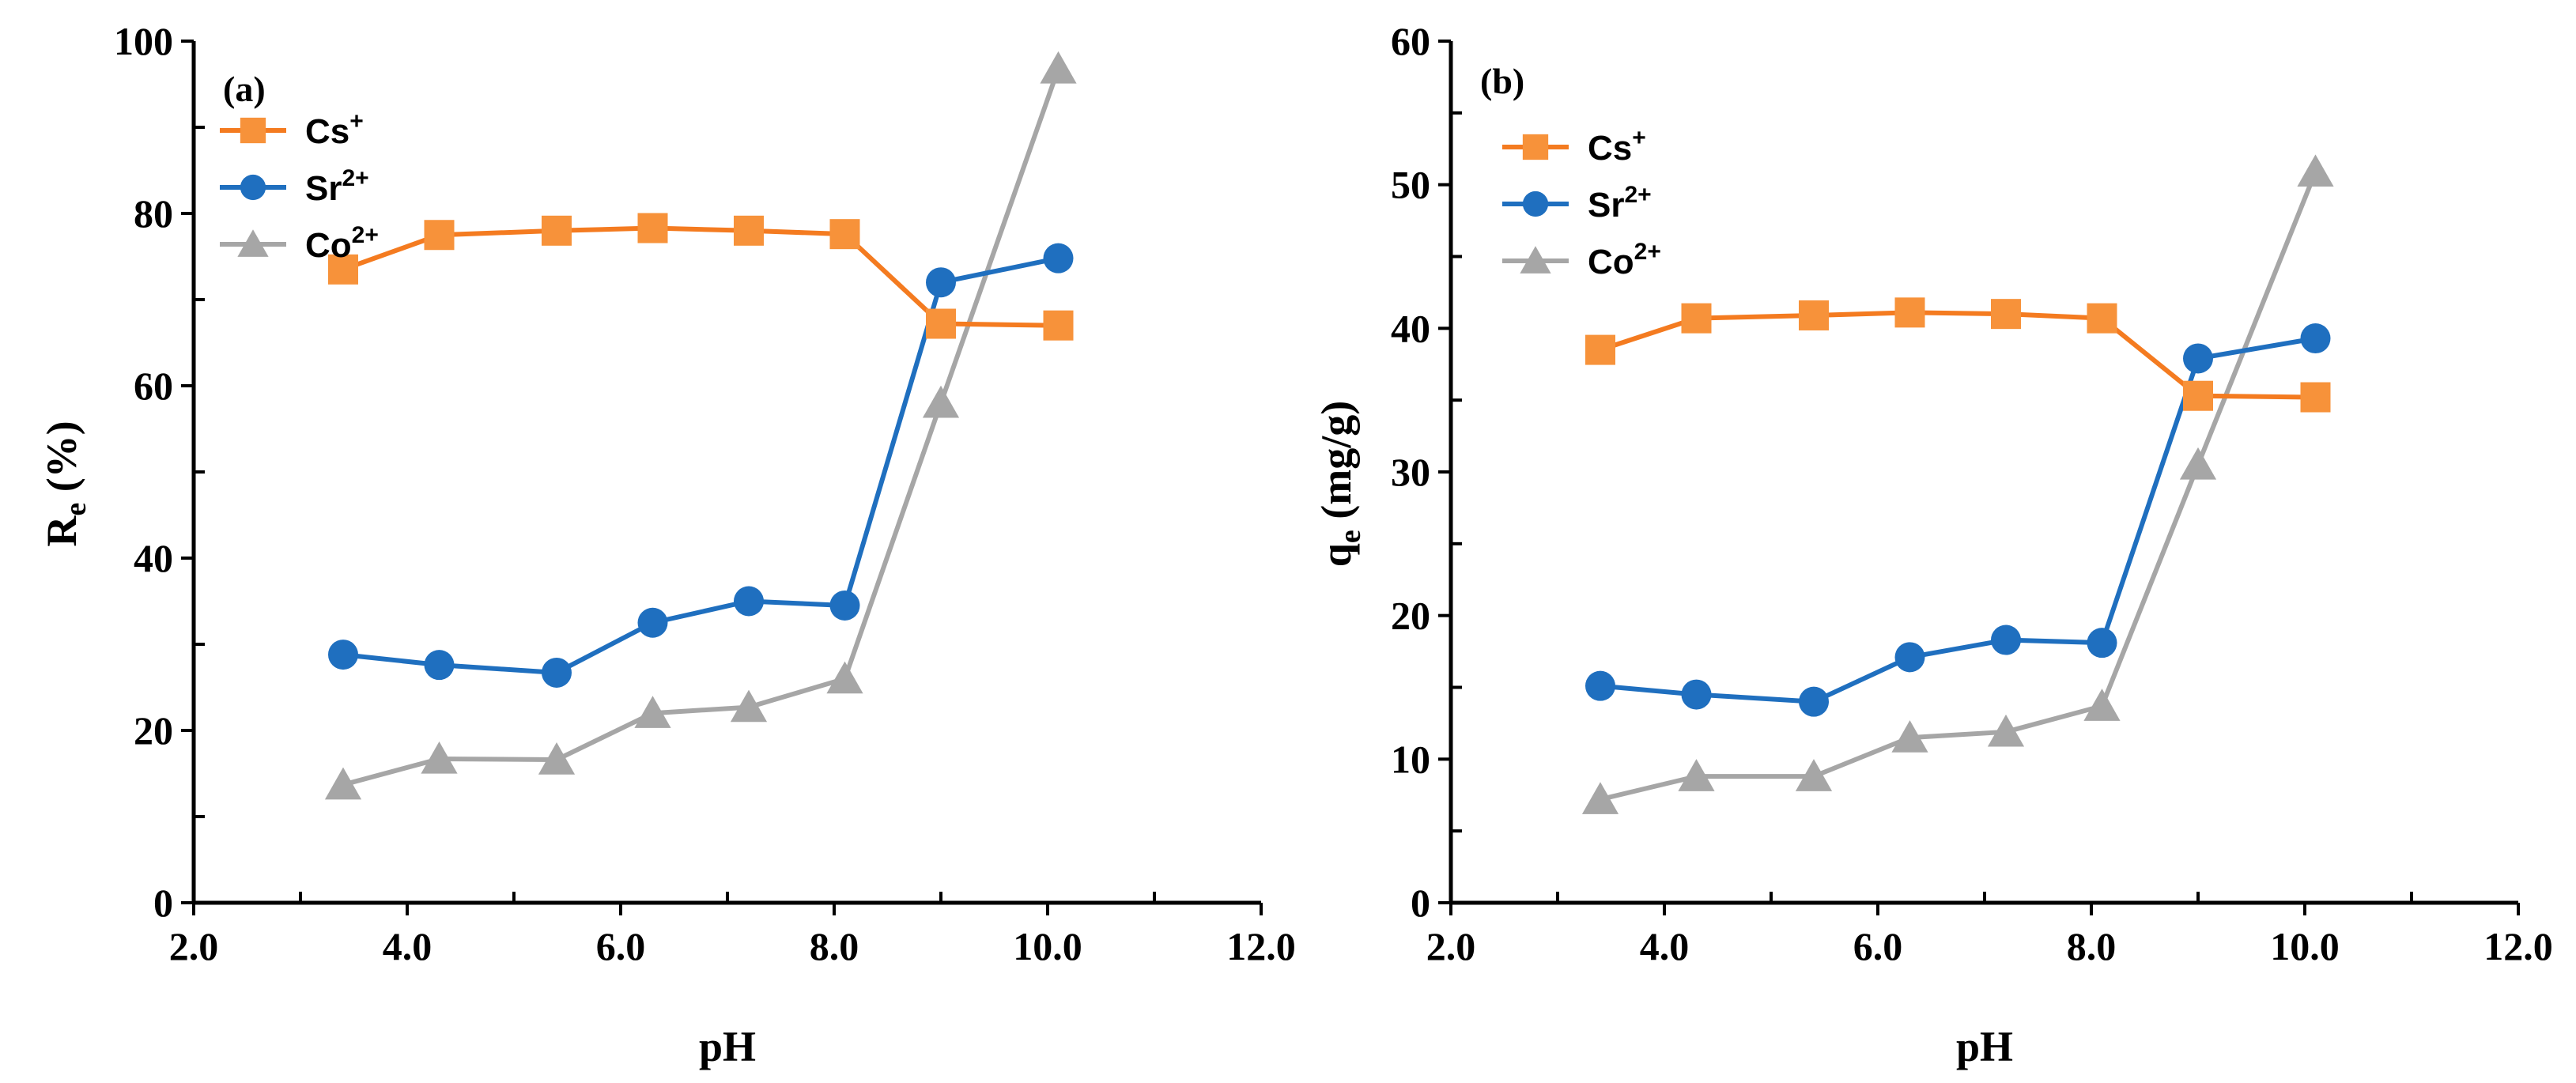 The height and width of the screenshot is (1083, 2576). I want to click on y-axis-title: qe (mg/g), so click(1340, 484).